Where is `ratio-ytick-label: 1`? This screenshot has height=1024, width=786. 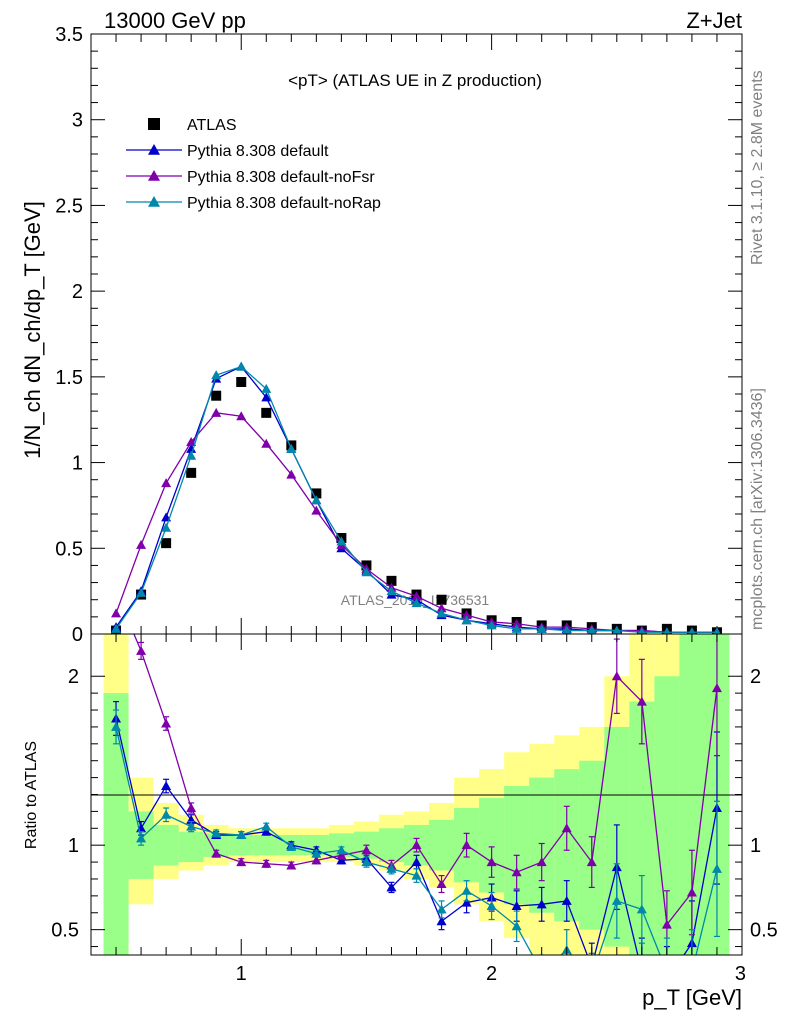 ratio-ytick-label: 1 is located at coordinates (73, 846).